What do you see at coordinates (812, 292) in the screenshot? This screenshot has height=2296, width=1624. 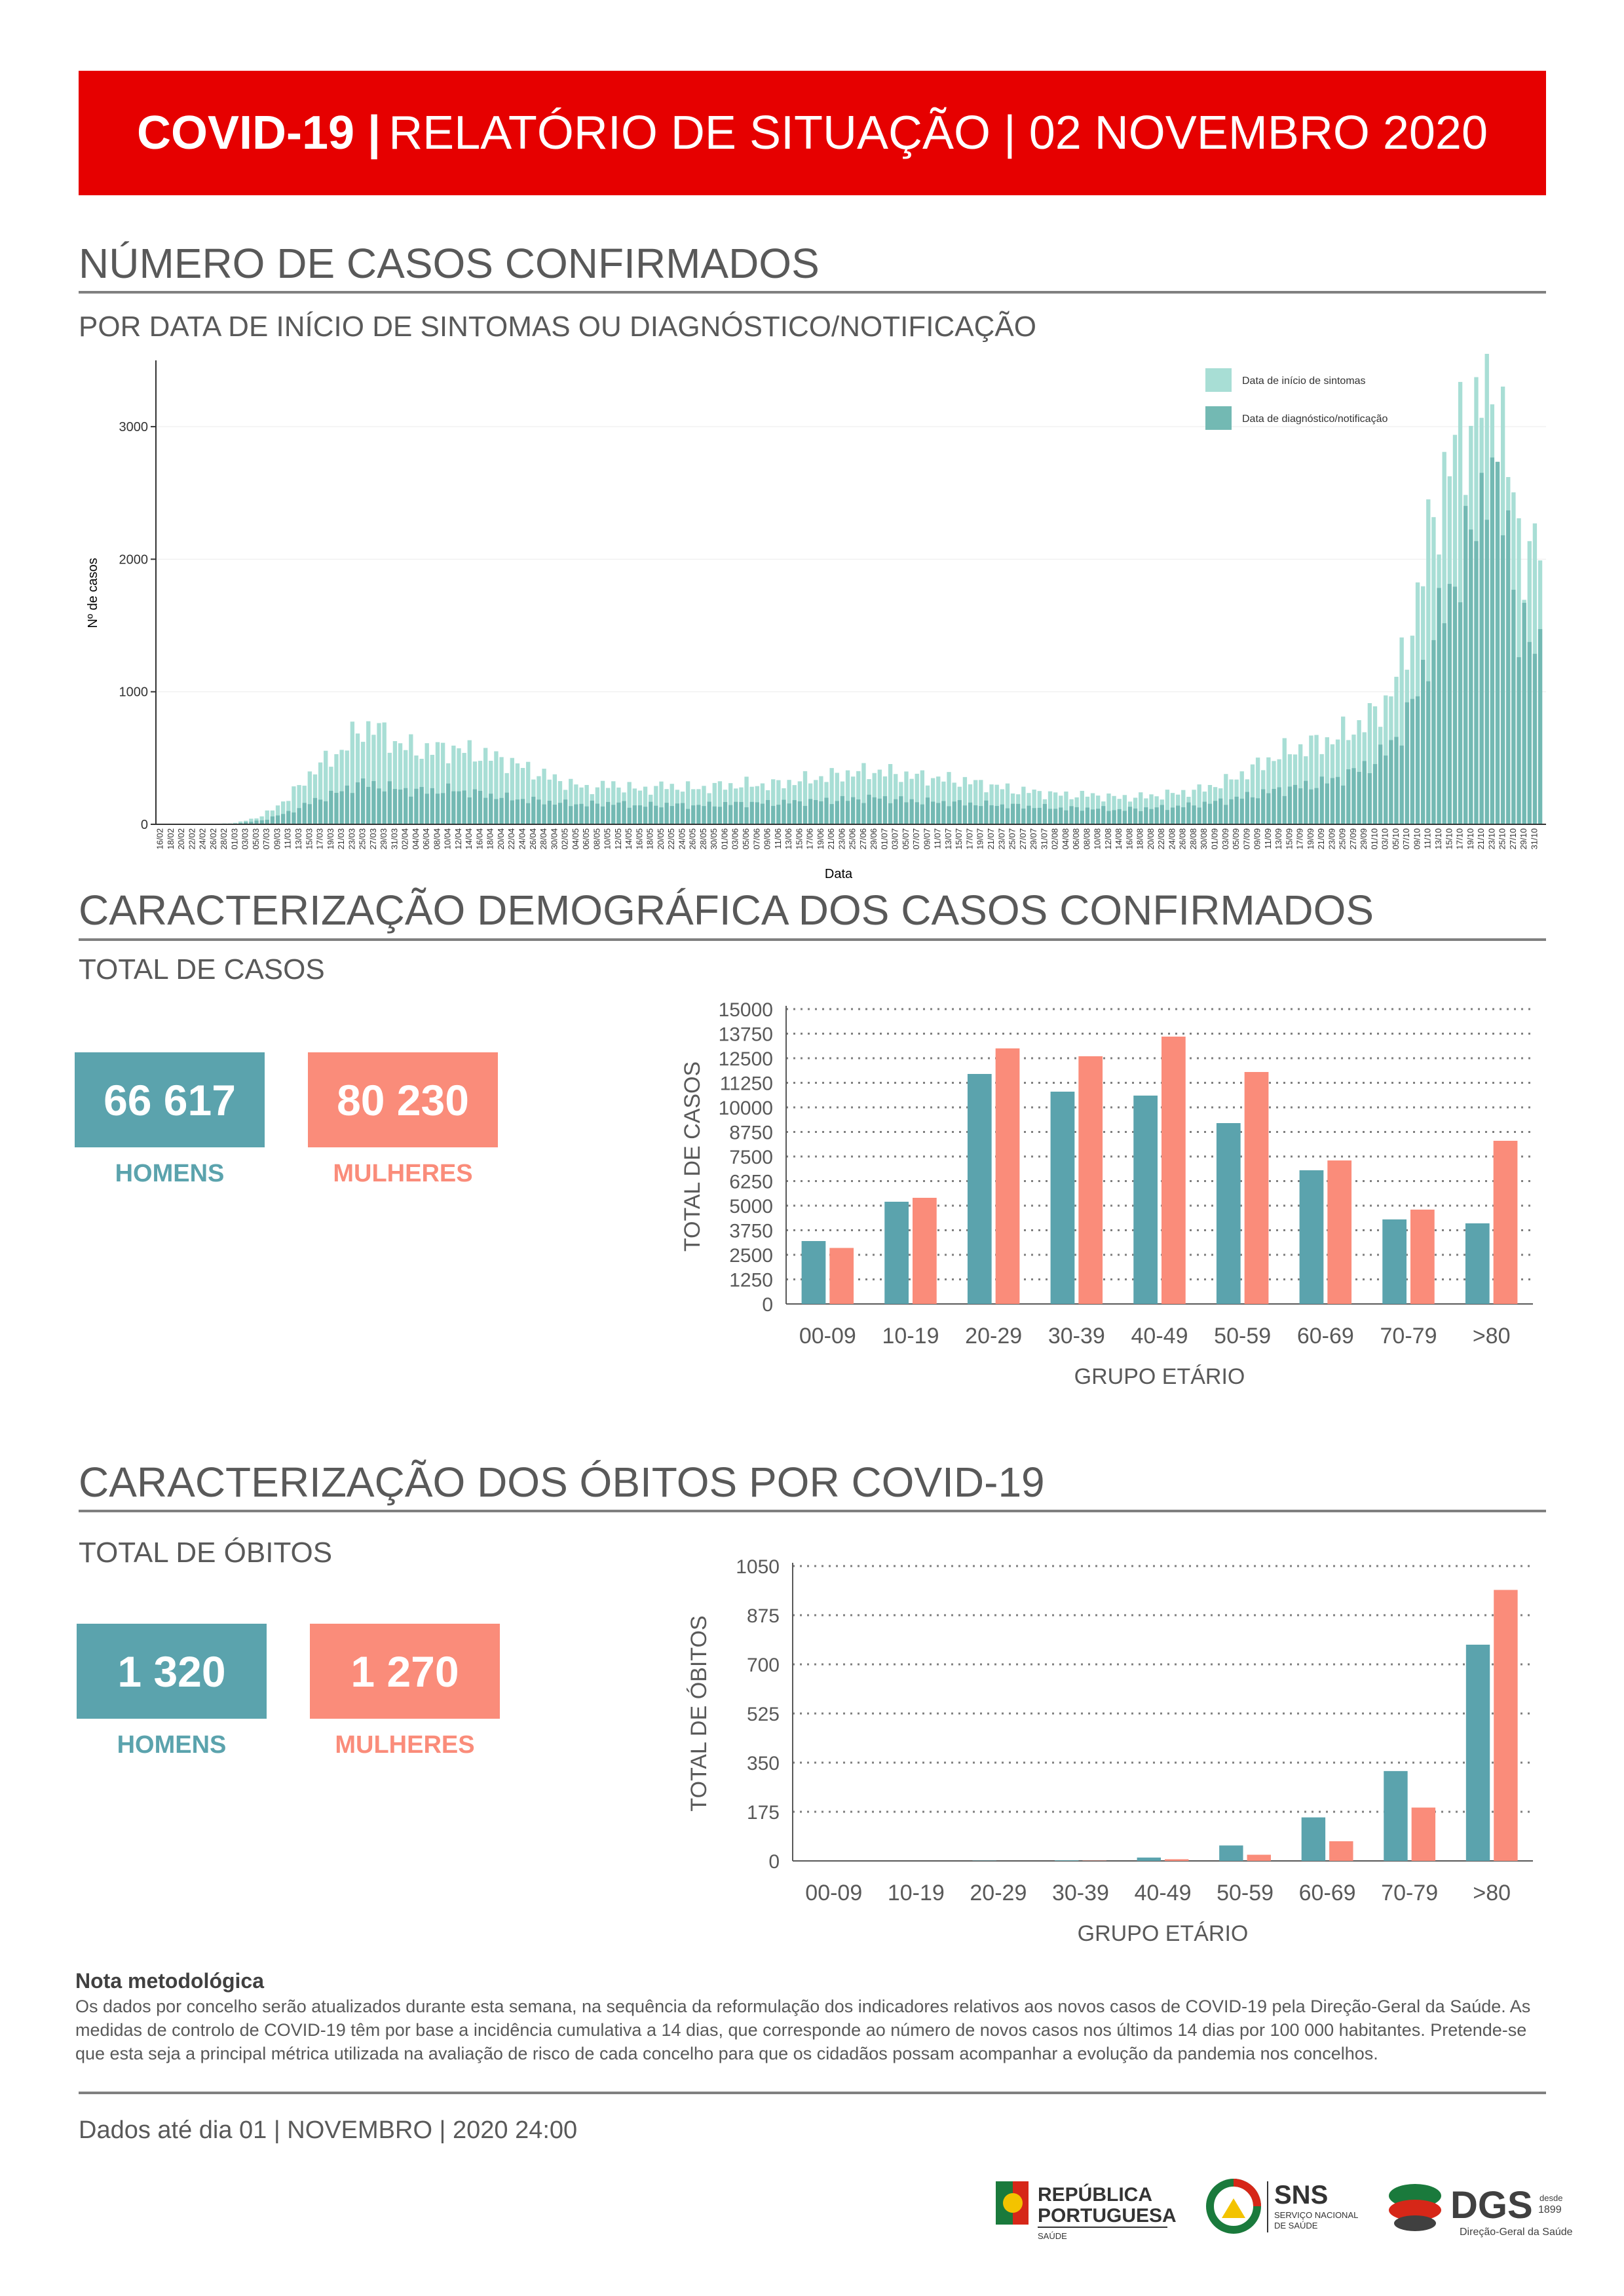 I see `section-cases-divider` at bounding box center [812, 292].